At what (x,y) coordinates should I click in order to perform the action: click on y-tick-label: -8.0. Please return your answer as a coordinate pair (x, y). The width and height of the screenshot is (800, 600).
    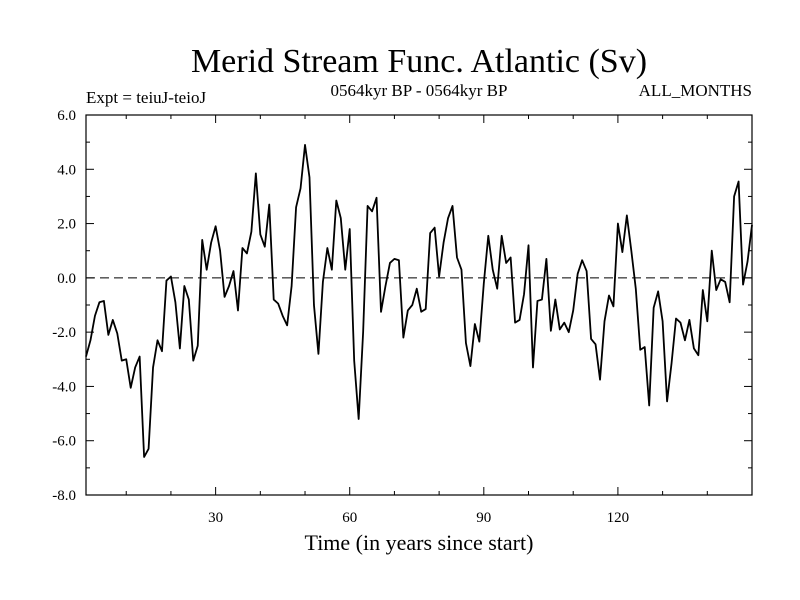
    Looking at the image, I should click on (64, 496).